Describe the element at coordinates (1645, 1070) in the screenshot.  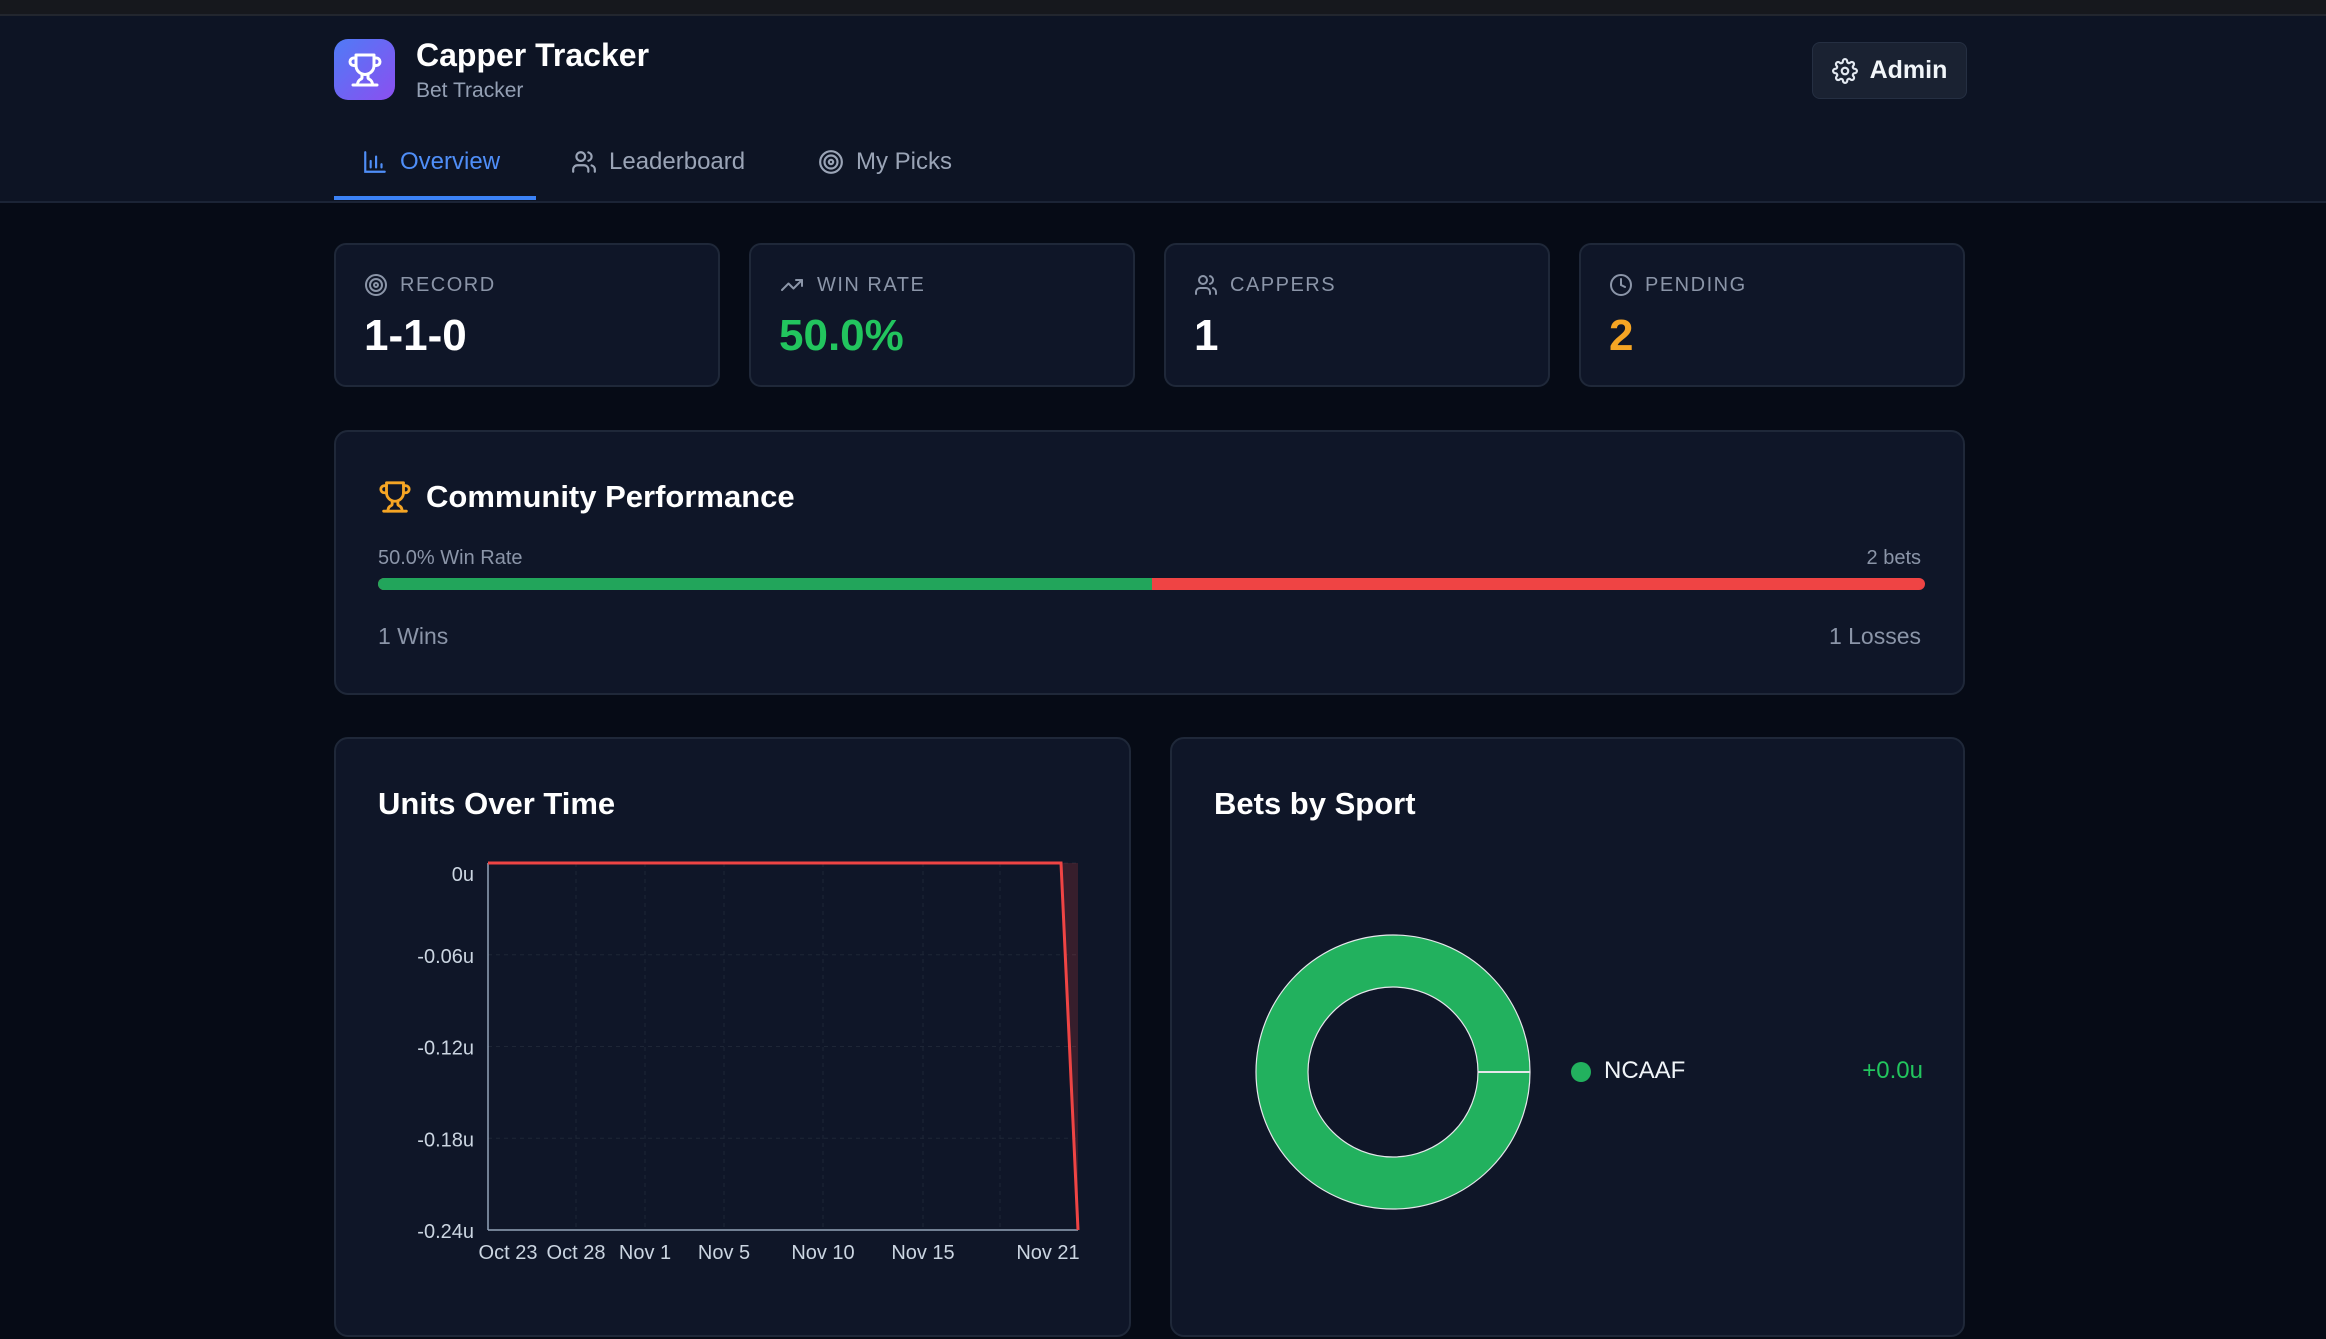
I see `legend-label-ncaaf: NCAAF` at that location.